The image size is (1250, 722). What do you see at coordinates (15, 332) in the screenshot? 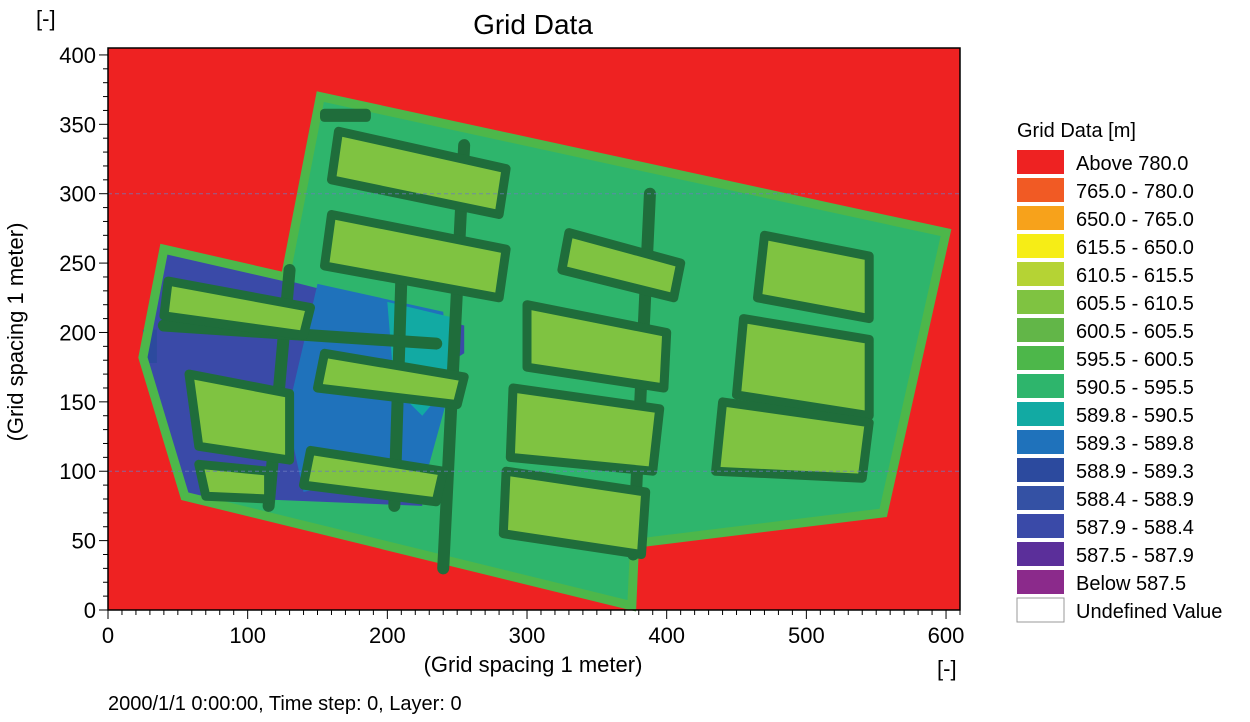
I see `y-axis-label: (Grid spacing 1 meter)` at bounding box center [15, 332].